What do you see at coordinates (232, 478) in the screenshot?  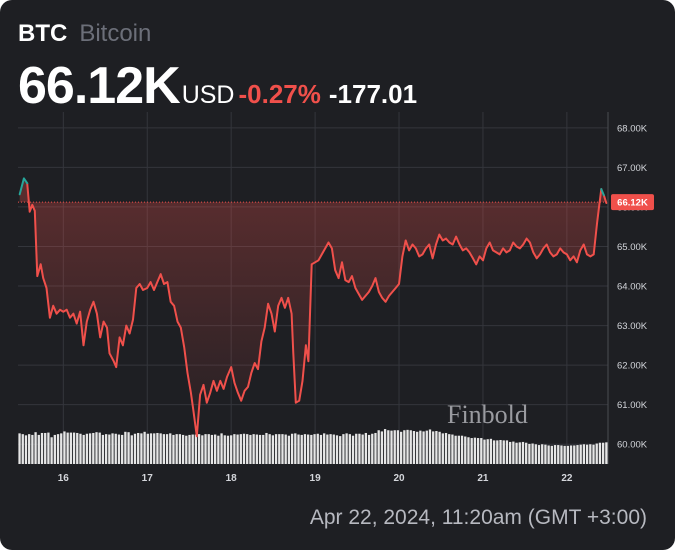 I see `x-tick-label: 18` at bounding box center [232, 478].